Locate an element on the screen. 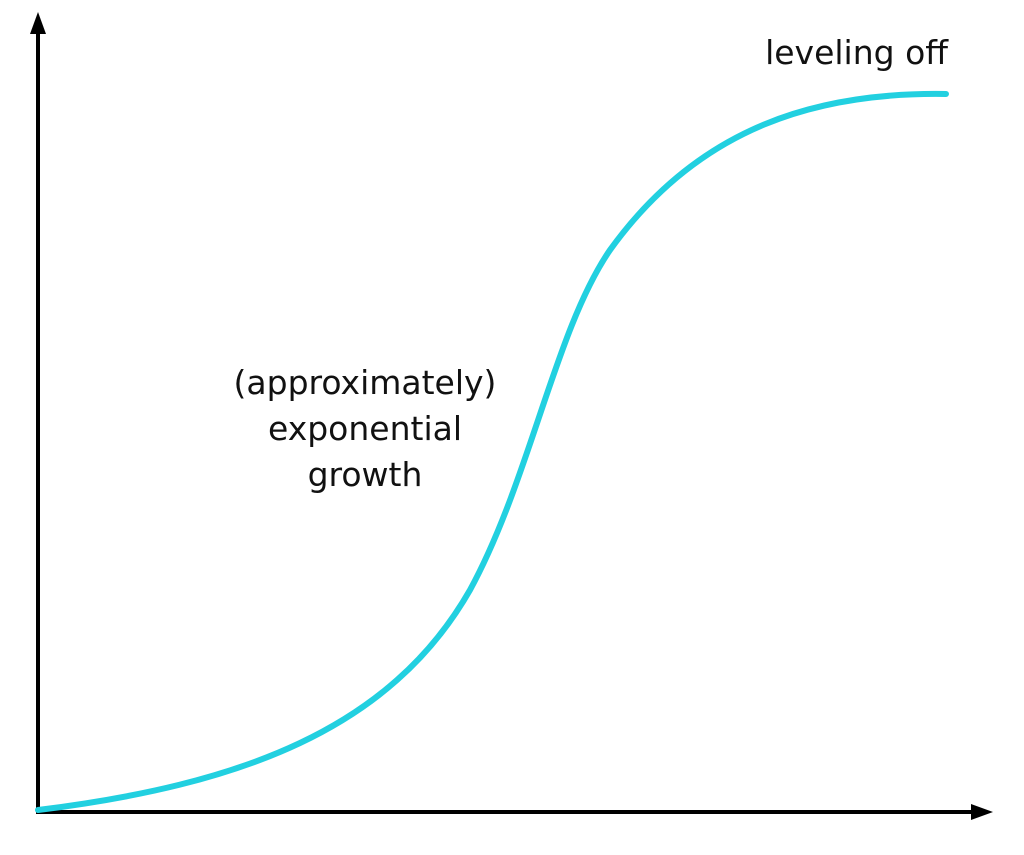  growth-label: exponential is located at coordinates (365, 428).